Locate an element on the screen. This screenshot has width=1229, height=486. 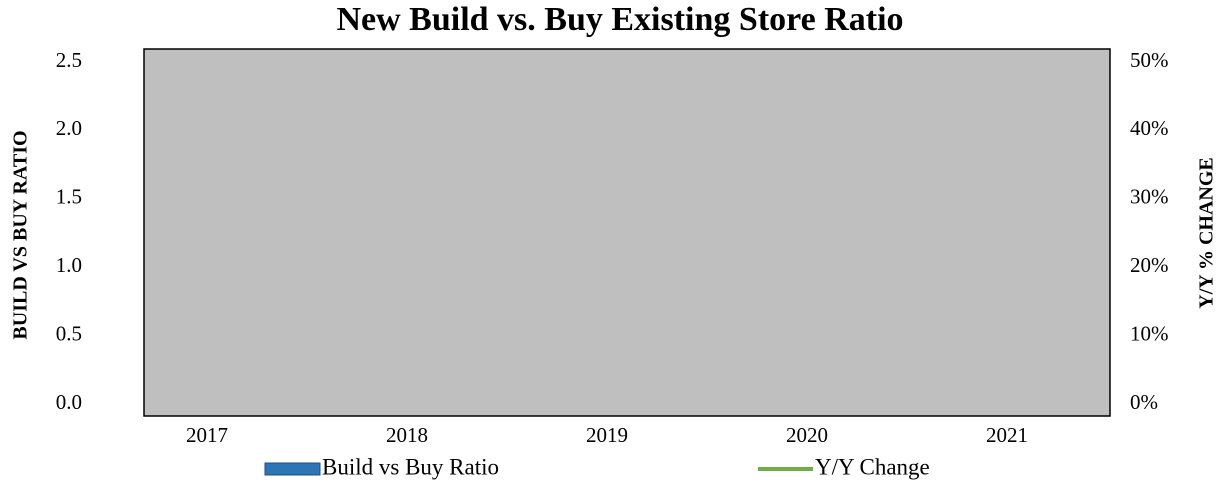
chart-title: New Build vs. Buy Existing Store Ratio is located at coordinates (619, 19).